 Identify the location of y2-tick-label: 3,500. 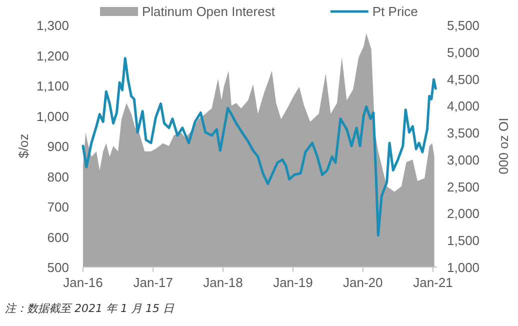
(463, 133).